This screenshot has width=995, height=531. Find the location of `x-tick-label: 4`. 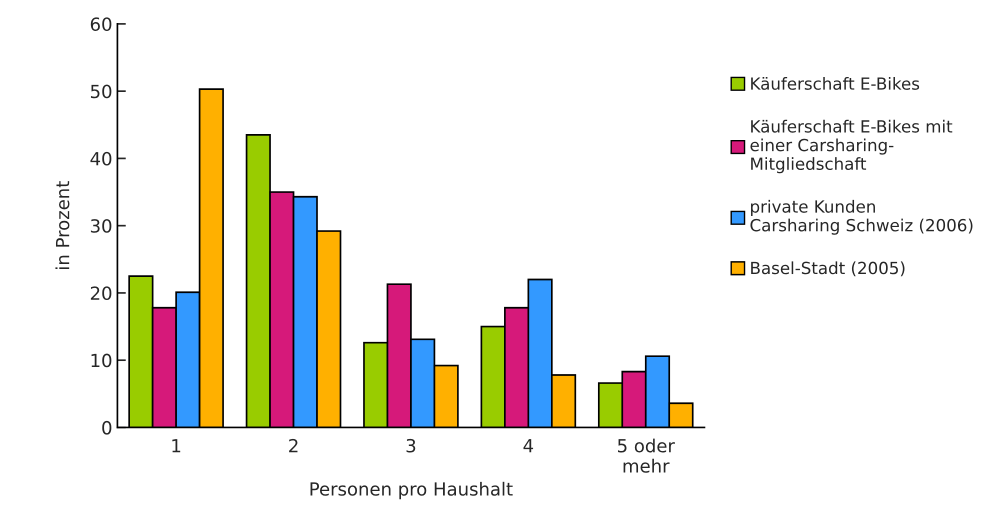

x-tick-label: 4 is located at coordinates (528, 445).